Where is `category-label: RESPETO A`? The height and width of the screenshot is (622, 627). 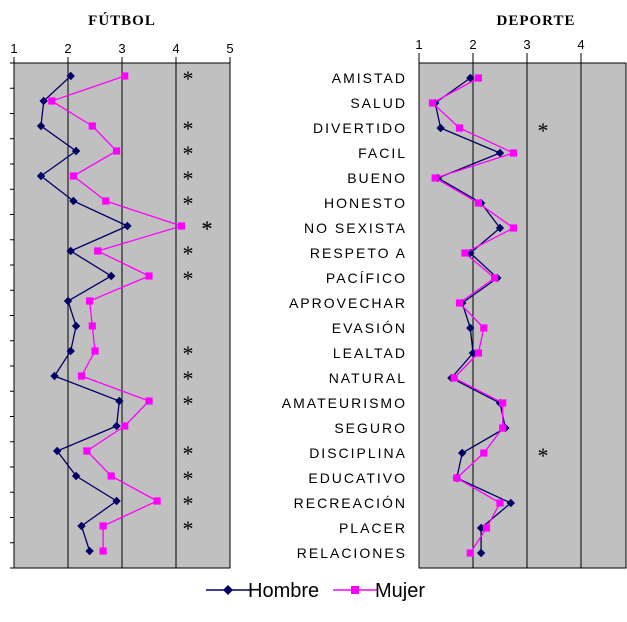
category-label: RESPETO A is located at coordinates (358, 253).